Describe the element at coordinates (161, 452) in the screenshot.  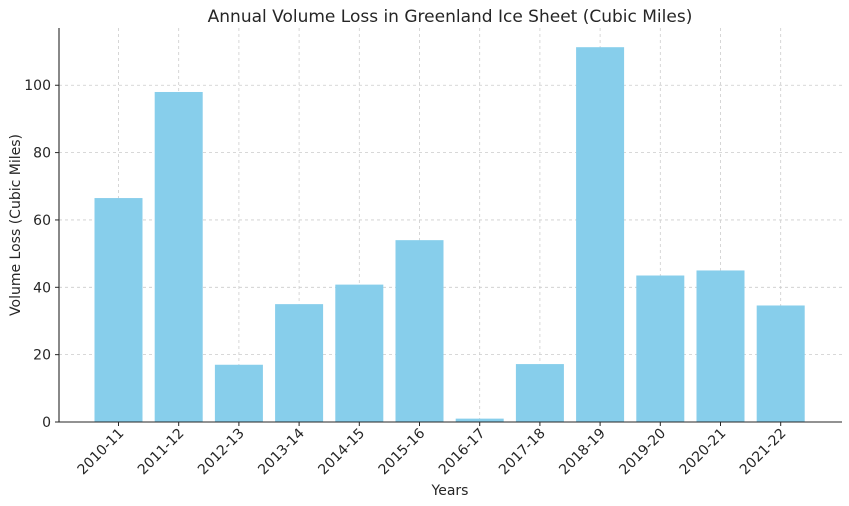
I see `x-tick-label: 2011-12` at that location.